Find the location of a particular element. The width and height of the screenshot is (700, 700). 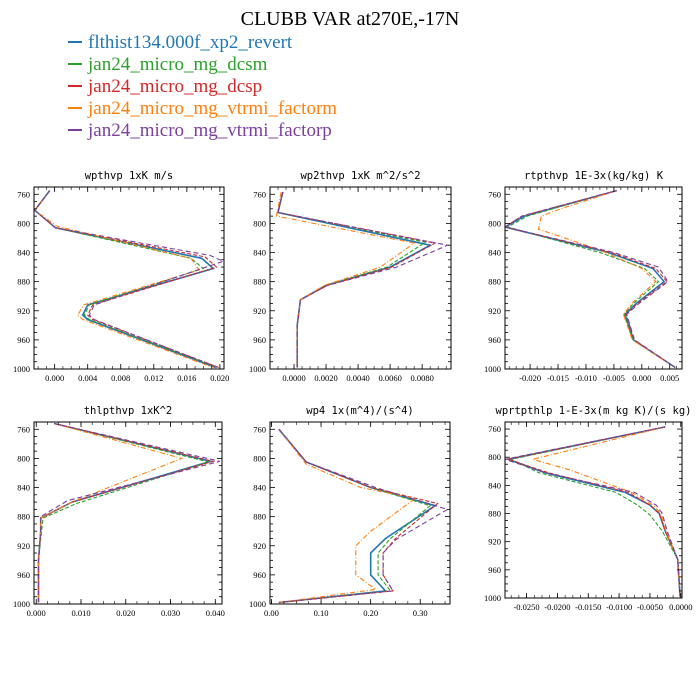

x-tick-label: 0.0040 is located at coordinates (357, 378).